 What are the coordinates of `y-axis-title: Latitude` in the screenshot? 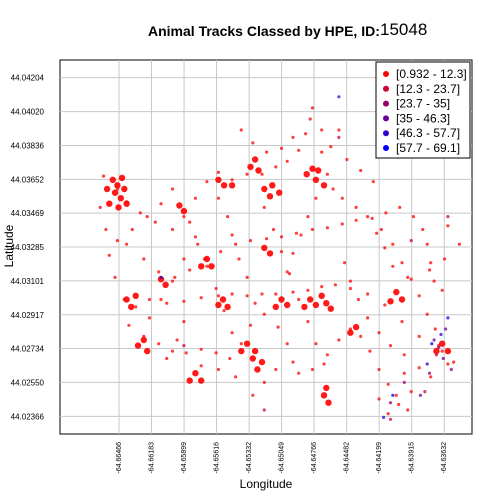 It's located at (9, 245).